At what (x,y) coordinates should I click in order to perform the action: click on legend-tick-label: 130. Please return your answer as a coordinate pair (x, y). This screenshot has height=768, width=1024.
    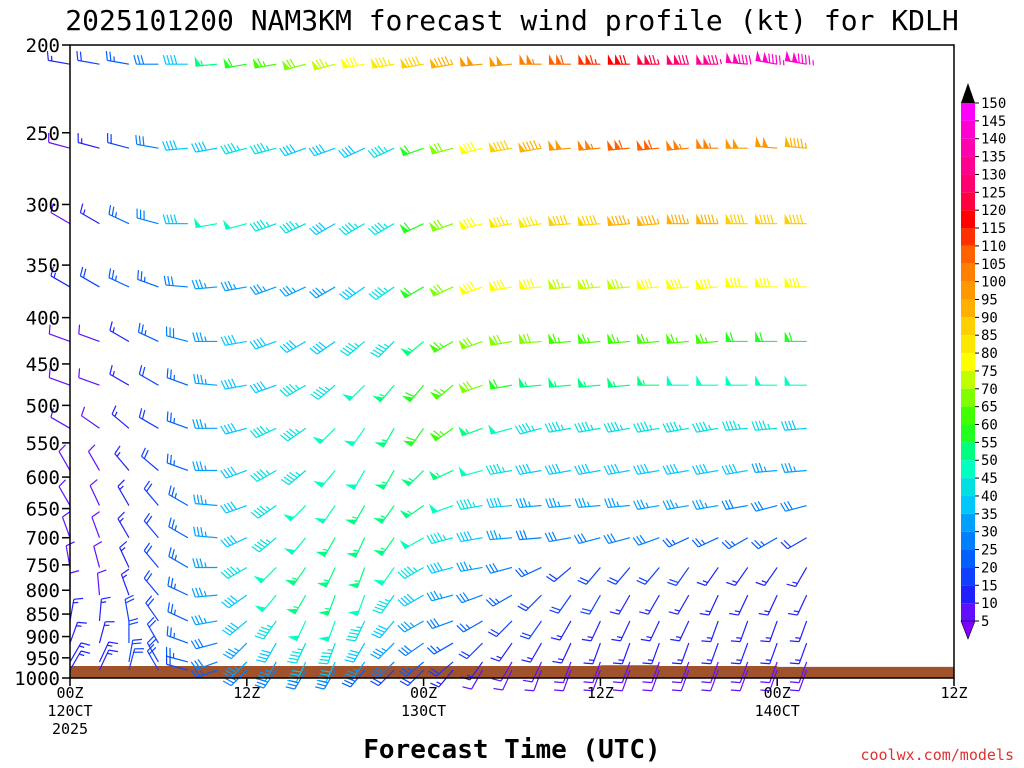
    Looking at the image, I should click on (993, 175).